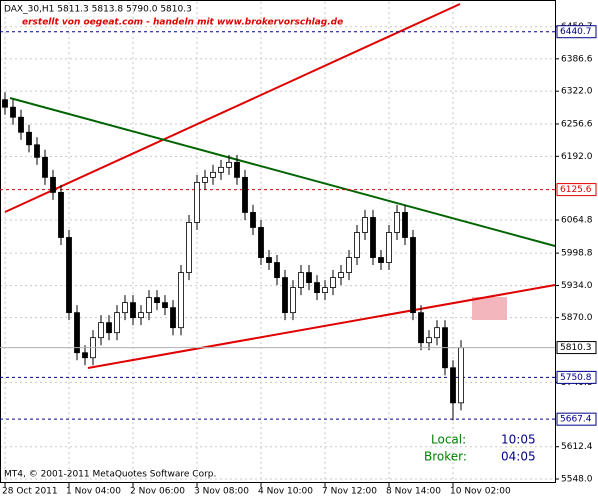 The image size is (598, 500). Describe the element at coordinates (577, 124) in the screenshot. I see `y-tick-label: 6256.6` at that location.